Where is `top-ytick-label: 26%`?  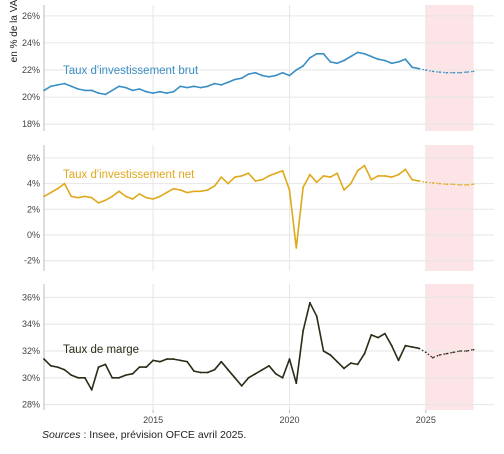
top-ytick-label: 26% is located at coordinates (31, 16).